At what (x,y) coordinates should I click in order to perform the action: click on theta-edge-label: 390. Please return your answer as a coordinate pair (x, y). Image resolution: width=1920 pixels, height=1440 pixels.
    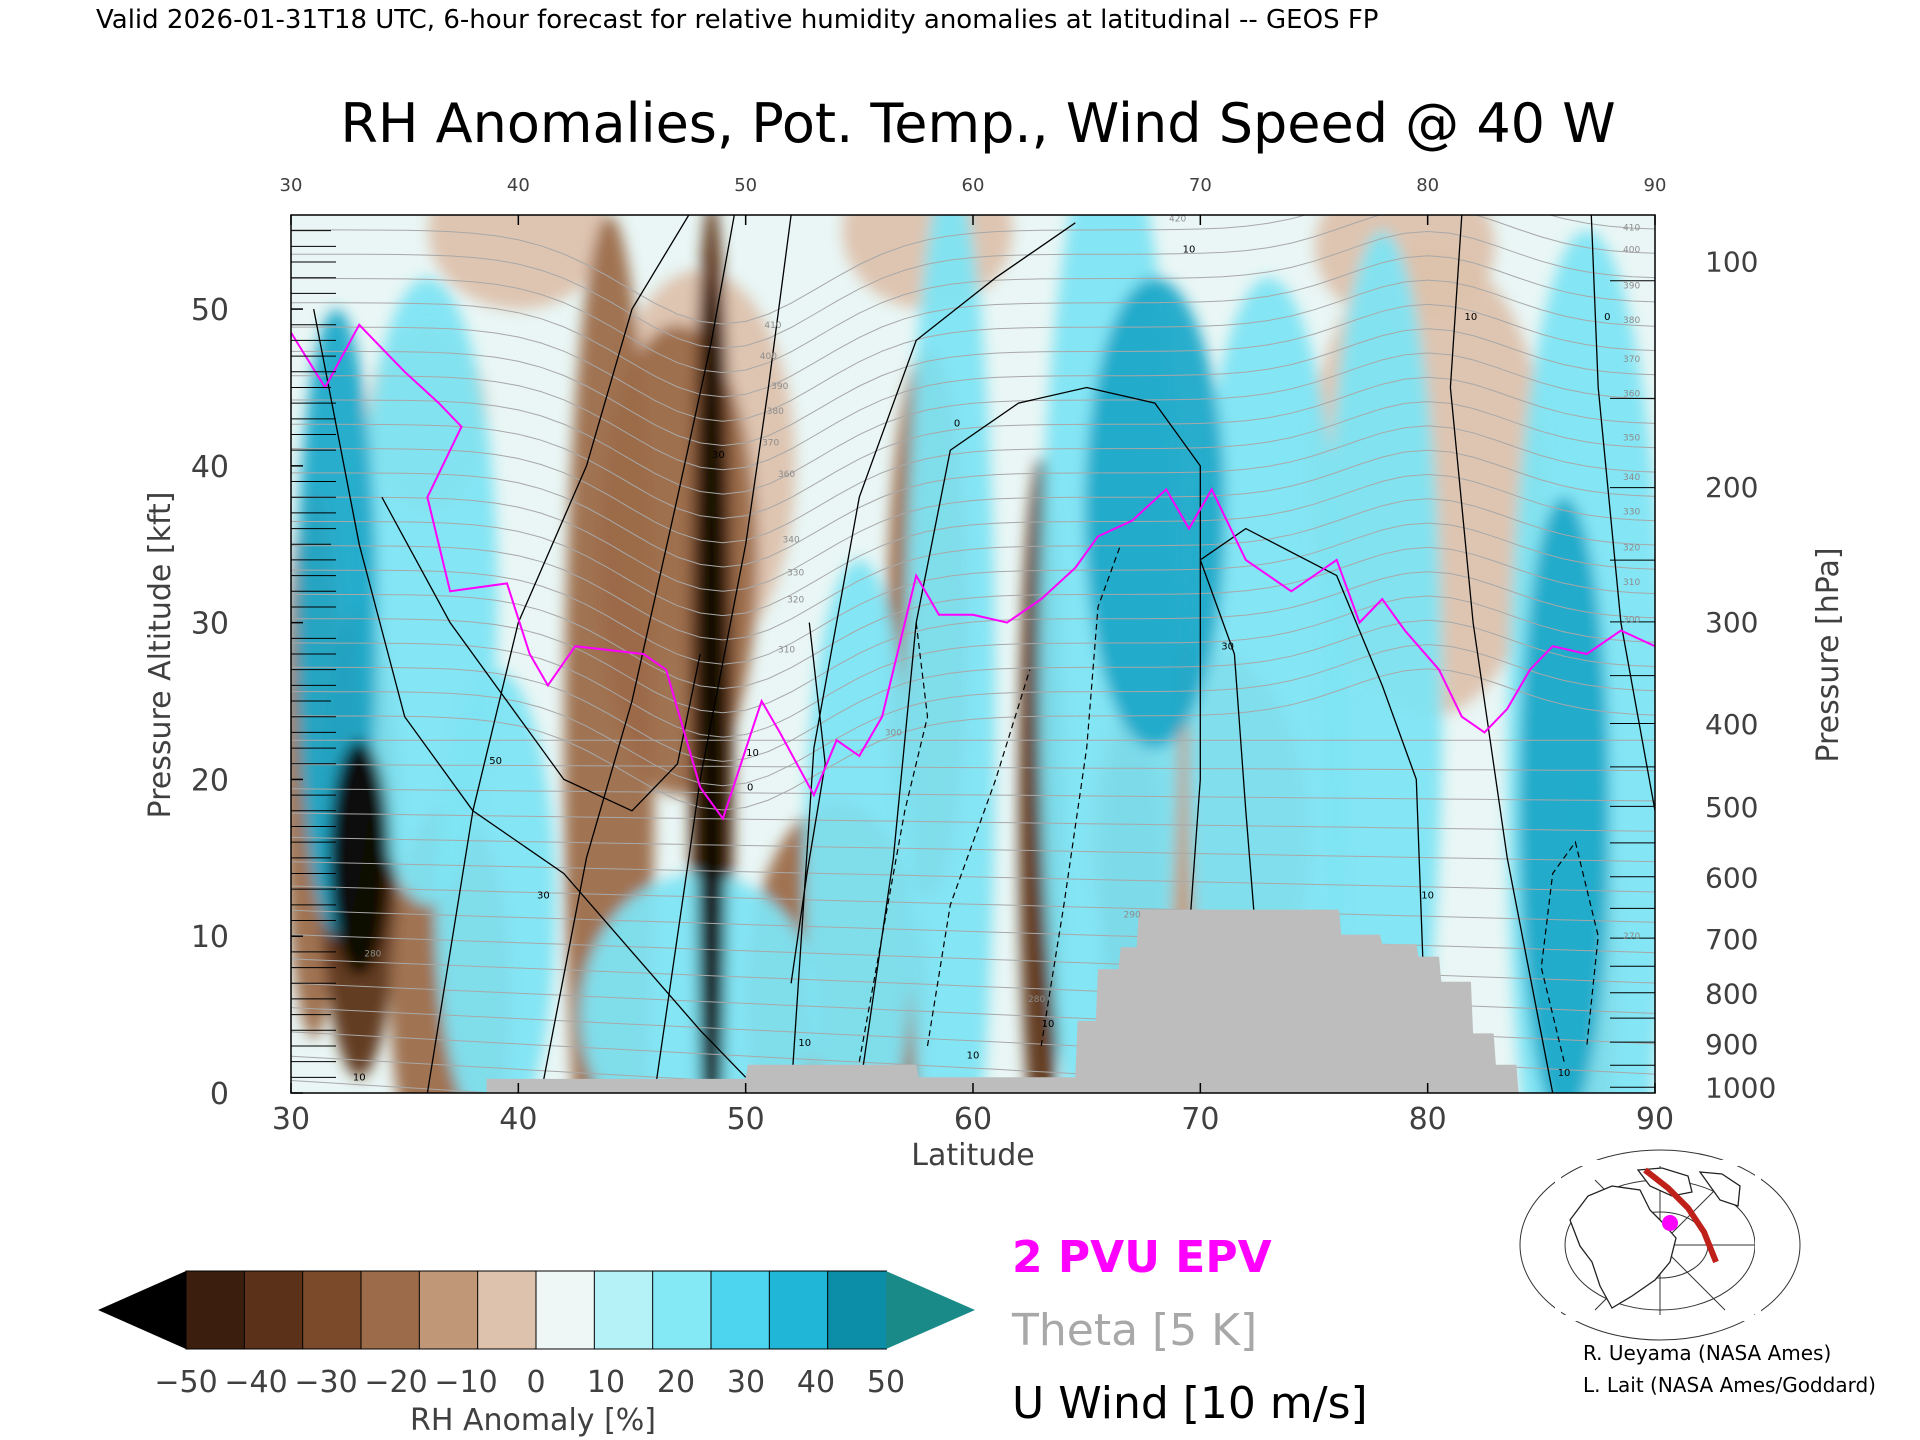
    Looking at the image, I should click on (1631, 287).